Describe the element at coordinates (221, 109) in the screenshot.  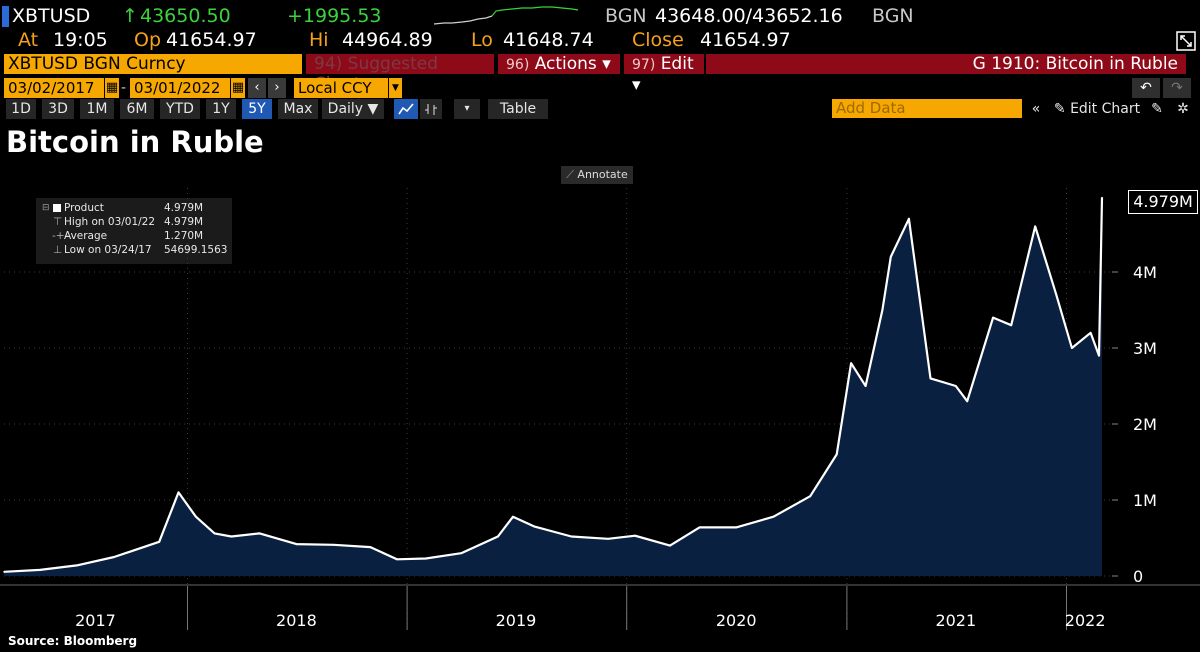
I see `period-1y: 1Y` at that location.